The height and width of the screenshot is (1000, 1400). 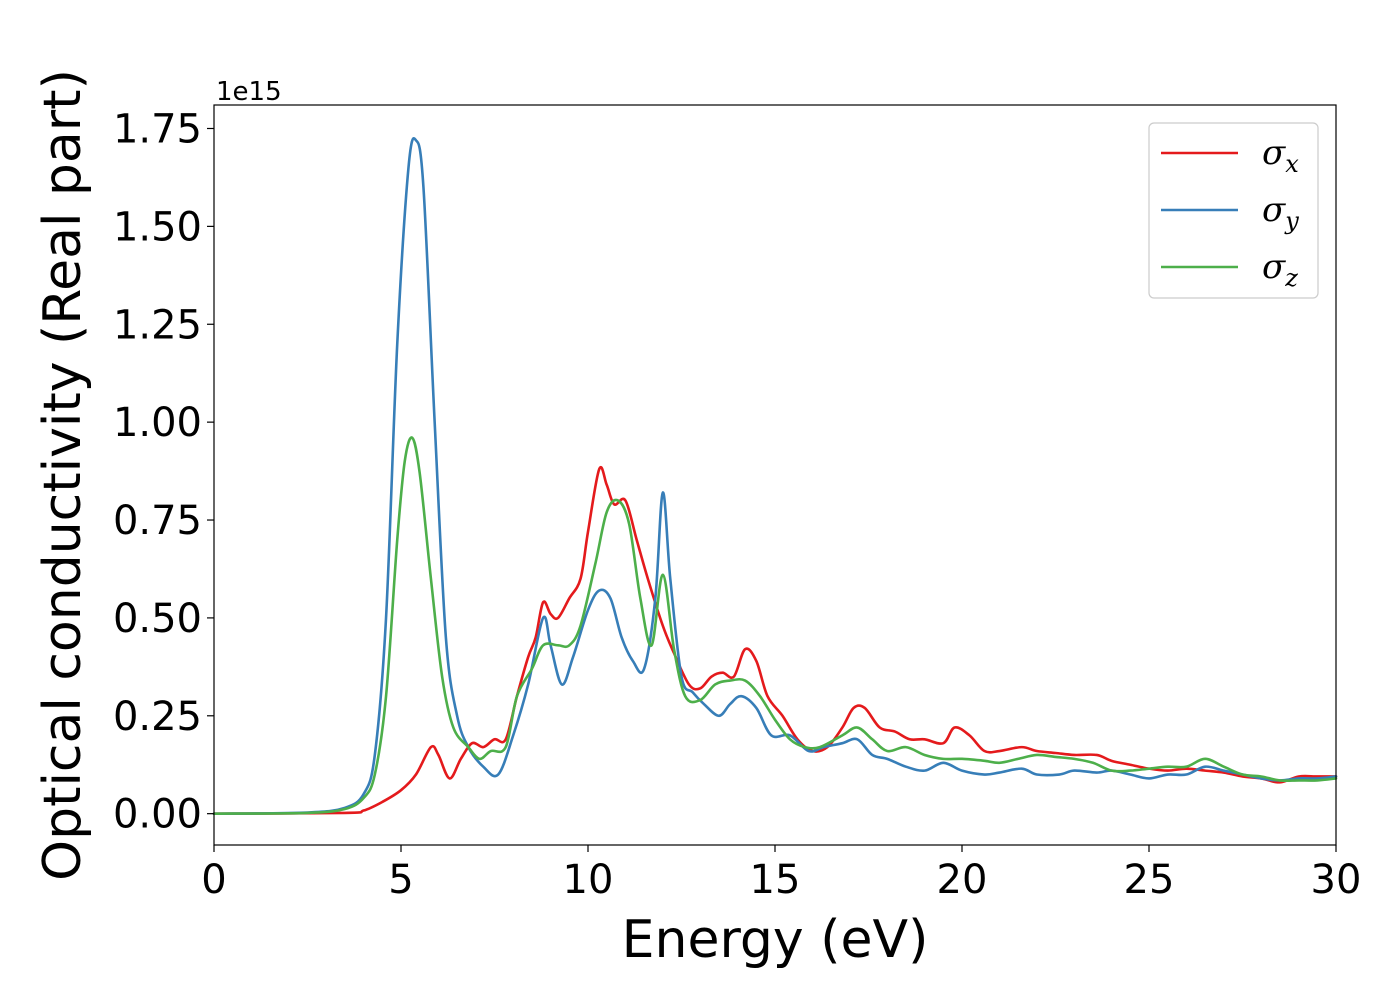 I want to click on y-tick-label: 0.25, so click(x=157, y=717).